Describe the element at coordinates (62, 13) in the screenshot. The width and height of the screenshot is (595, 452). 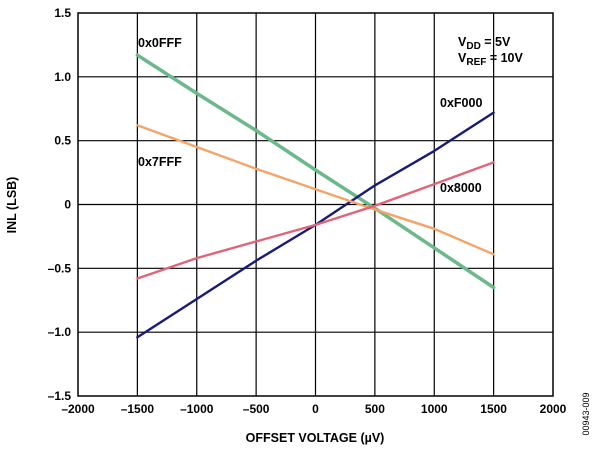
I see `y-tick-label: 1.5` at that location.